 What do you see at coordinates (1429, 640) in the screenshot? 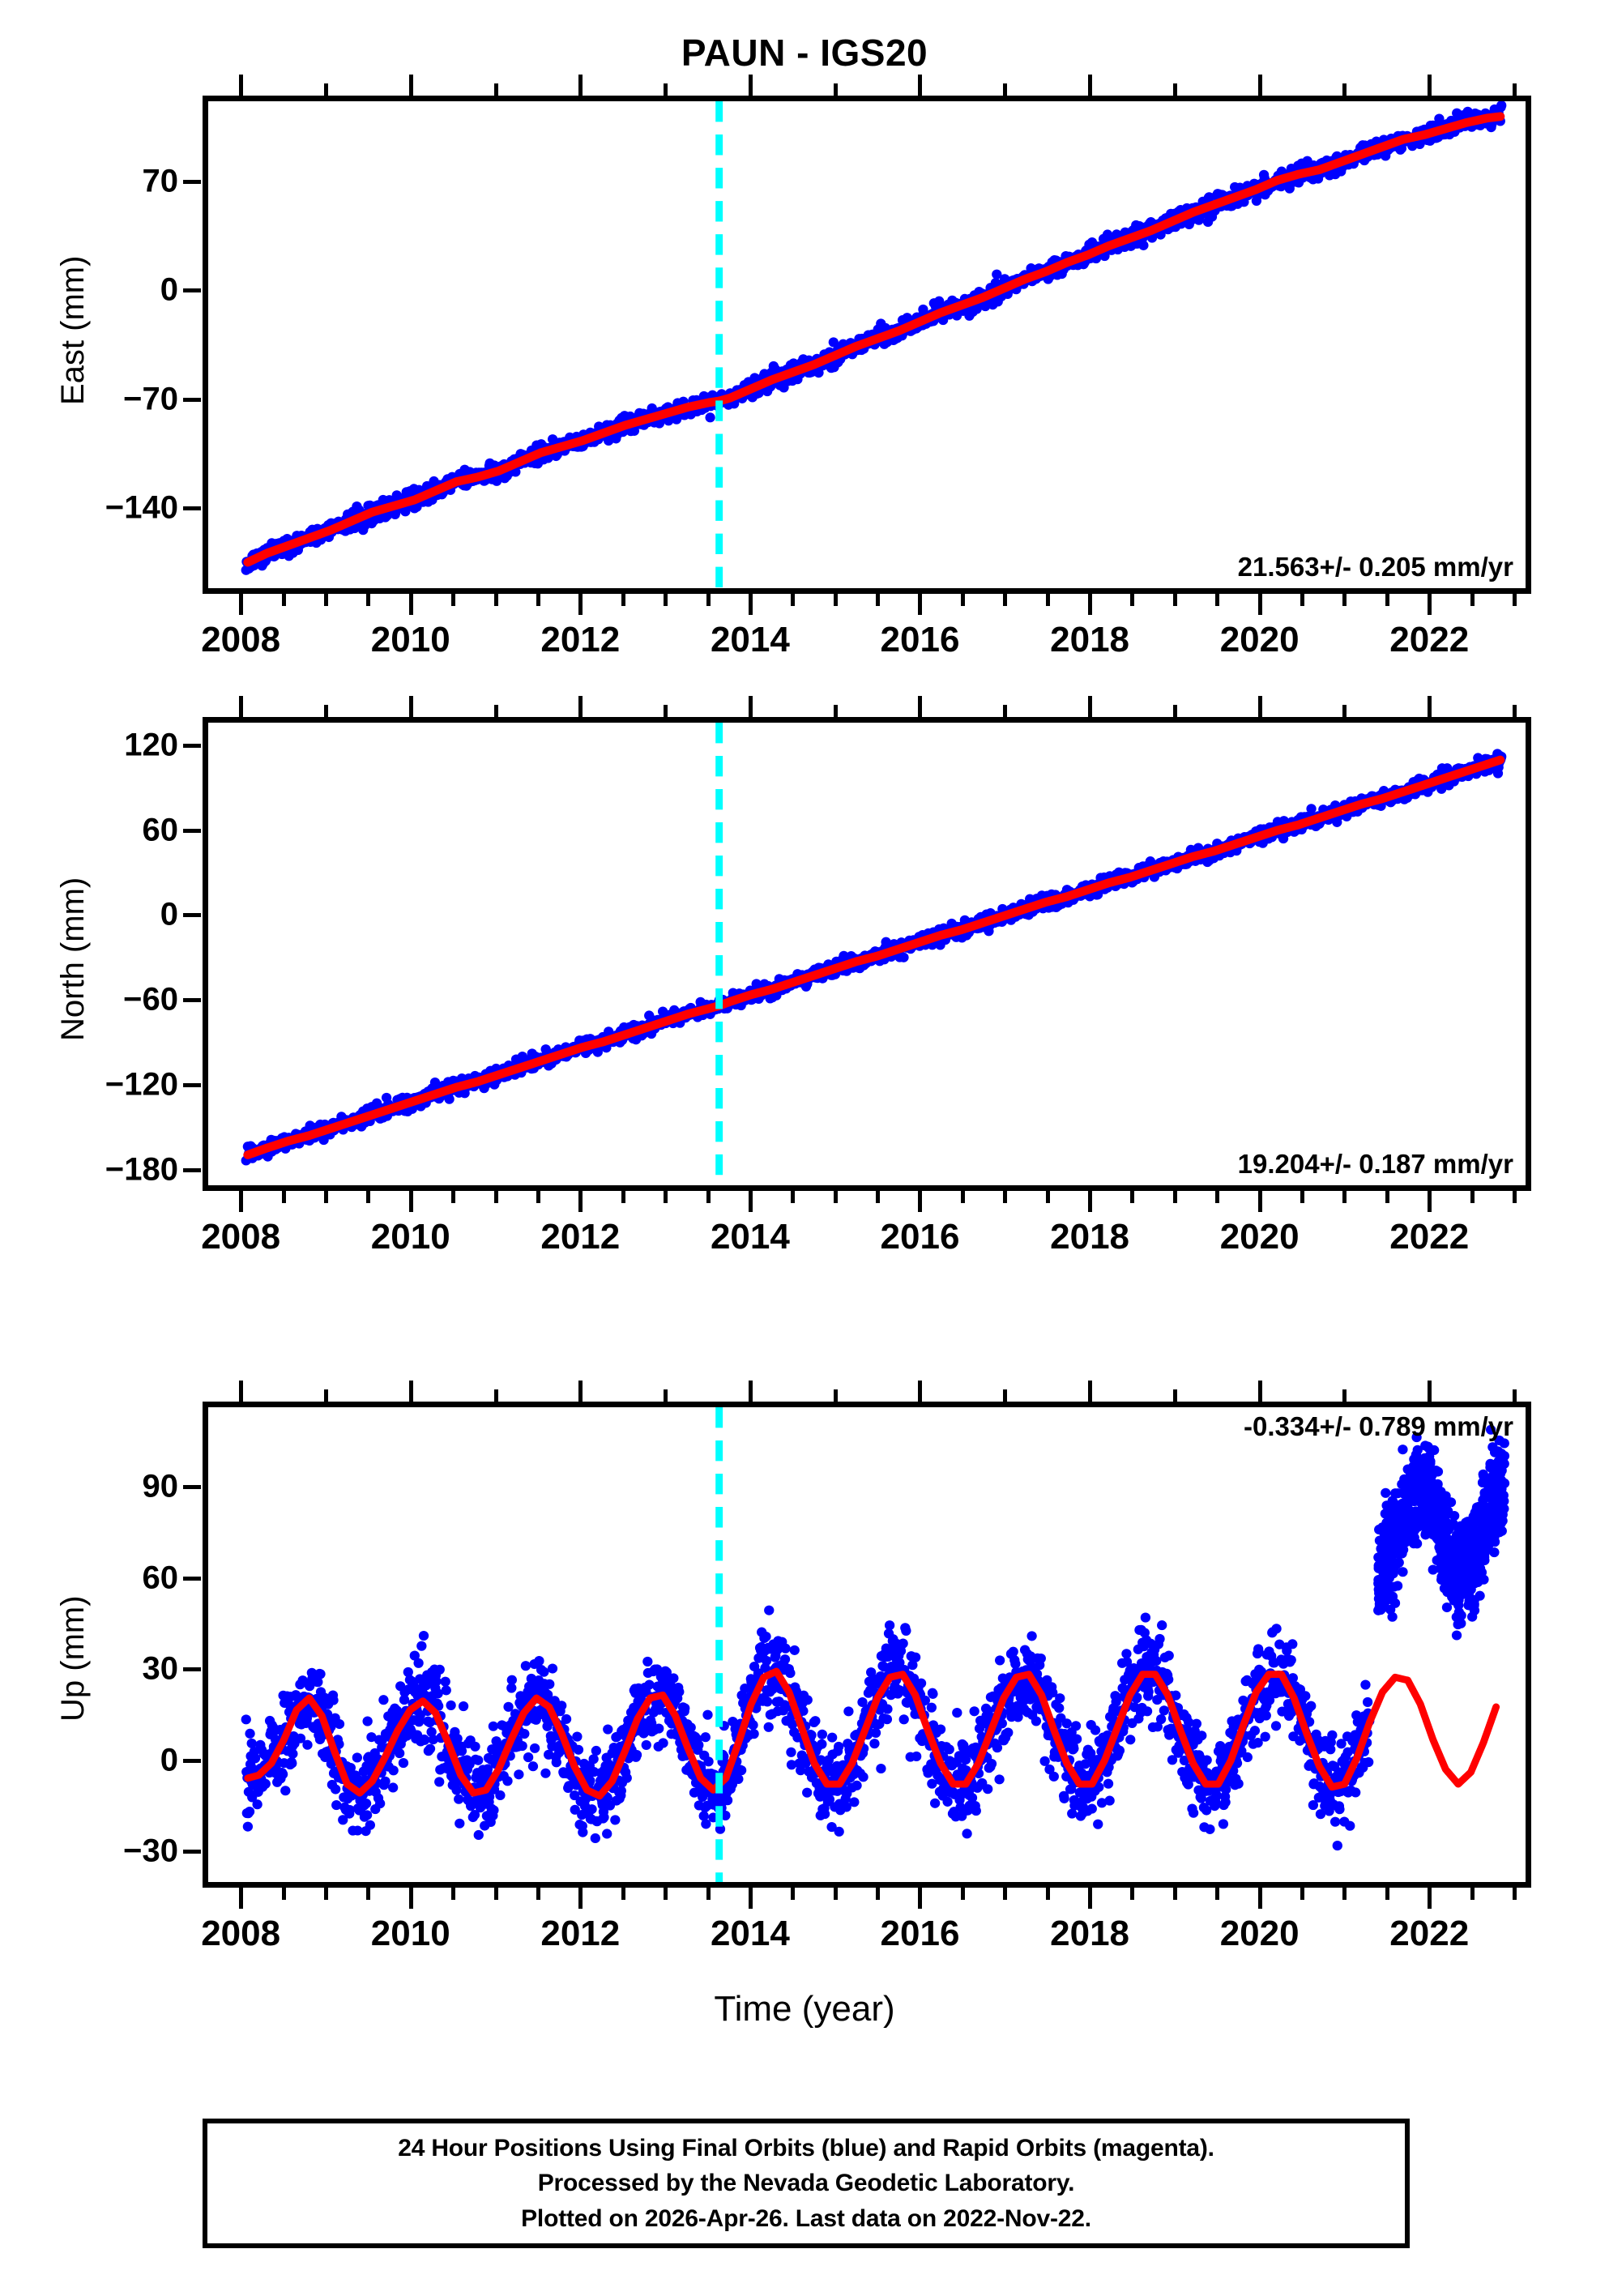
I see `east-xtick-label: 2022` at bounding box center [1429, 640].